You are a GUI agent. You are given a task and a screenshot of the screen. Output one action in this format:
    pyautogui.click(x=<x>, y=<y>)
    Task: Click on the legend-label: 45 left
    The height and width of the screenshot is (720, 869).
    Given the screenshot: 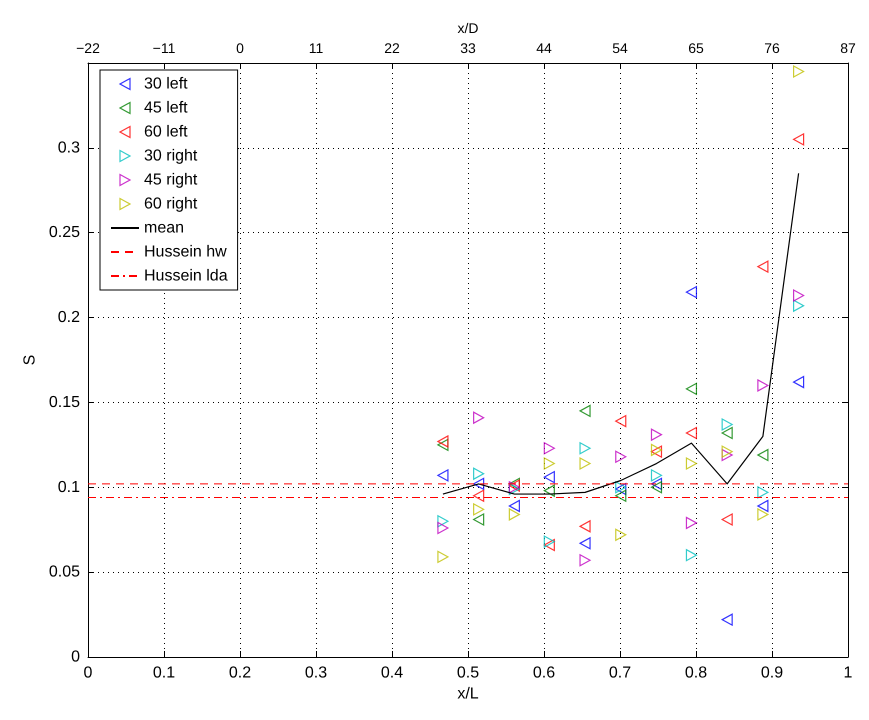 What is the action you would take?
    pyautogui.click(x=166, y=108)
    